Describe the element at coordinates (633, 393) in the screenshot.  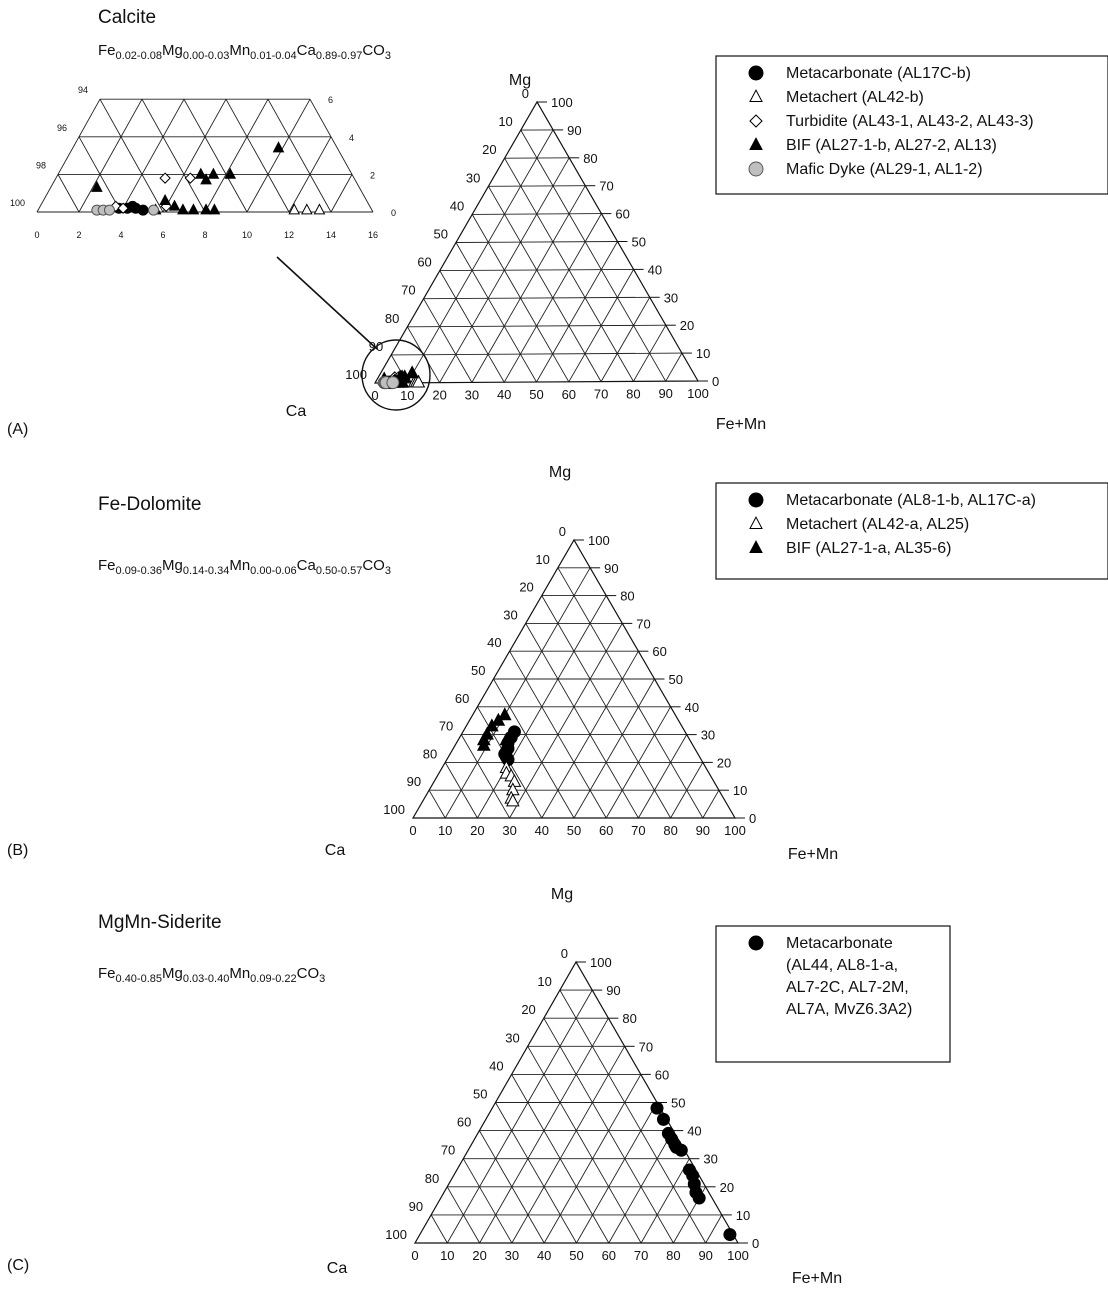
I see `tick-label-bottom: 80` at that location.